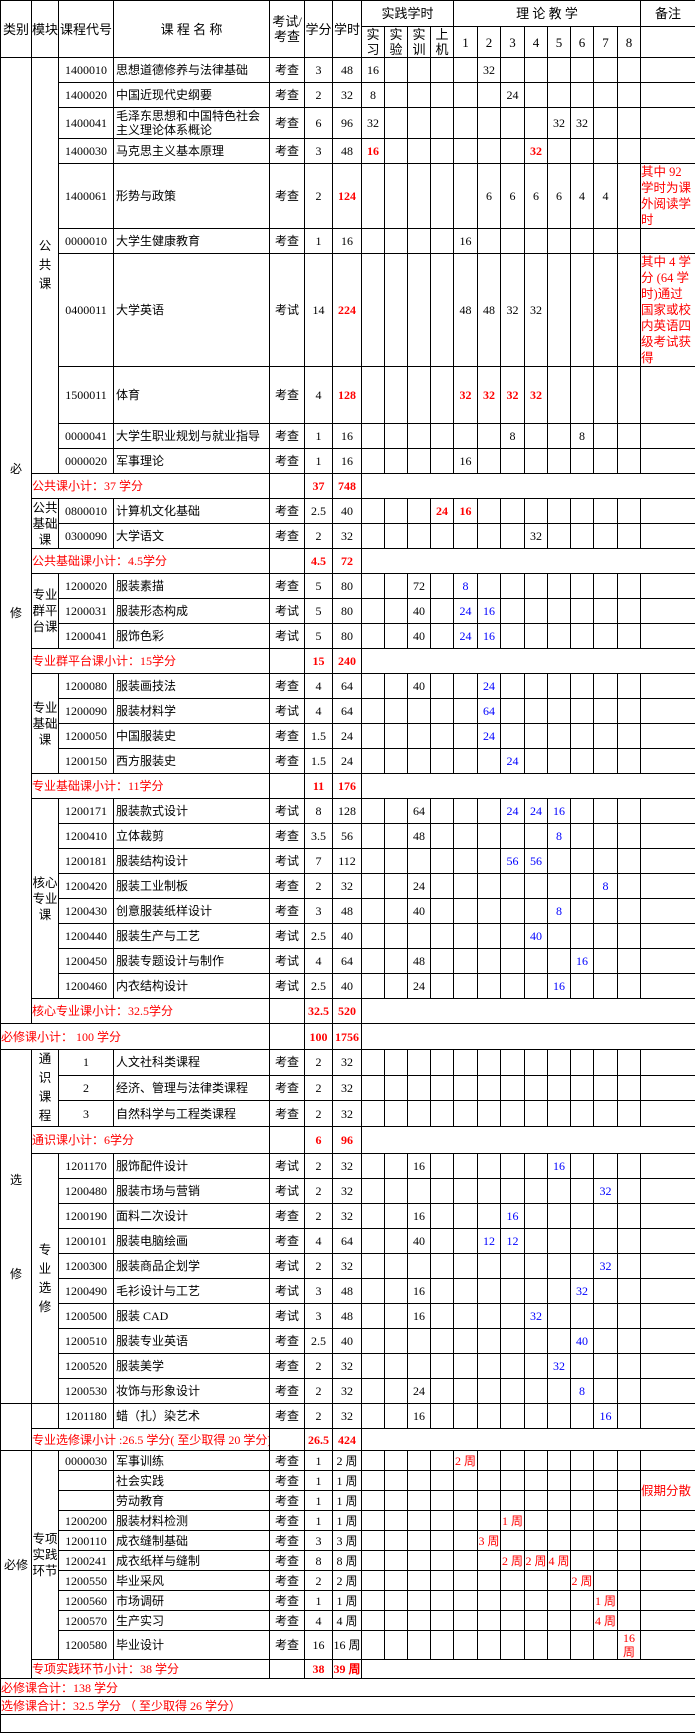  I want to click on course-code: 0000020, so click(86, 461).